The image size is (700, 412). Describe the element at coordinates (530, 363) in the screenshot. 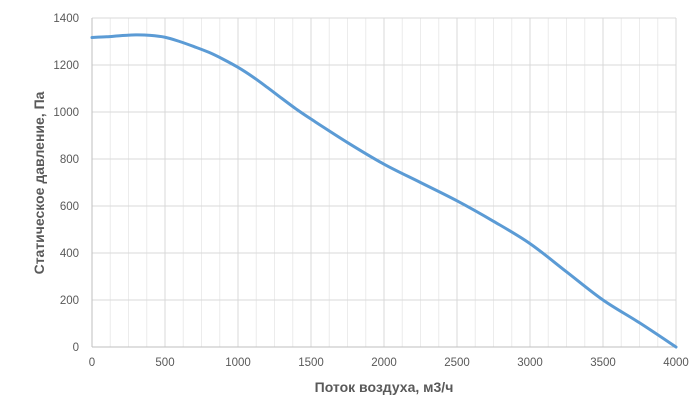

I see `x-tick-label: 3000` at that location.